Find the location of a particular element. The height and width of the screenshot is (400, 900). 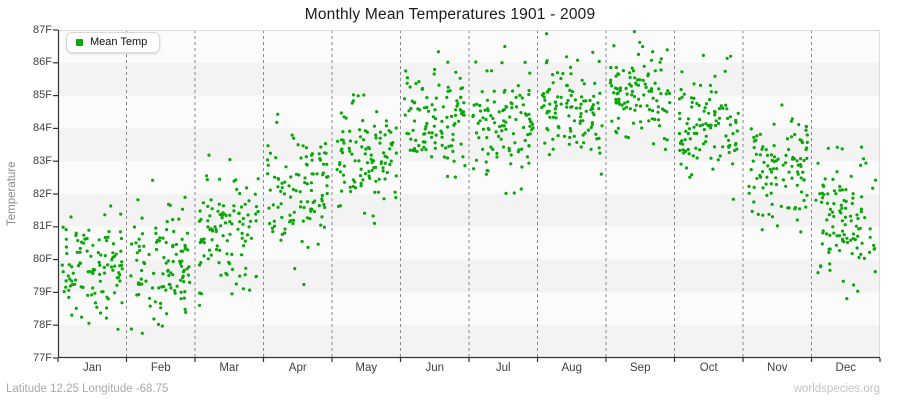

y-tick-label: 86F is located at coordinates (42, 62).